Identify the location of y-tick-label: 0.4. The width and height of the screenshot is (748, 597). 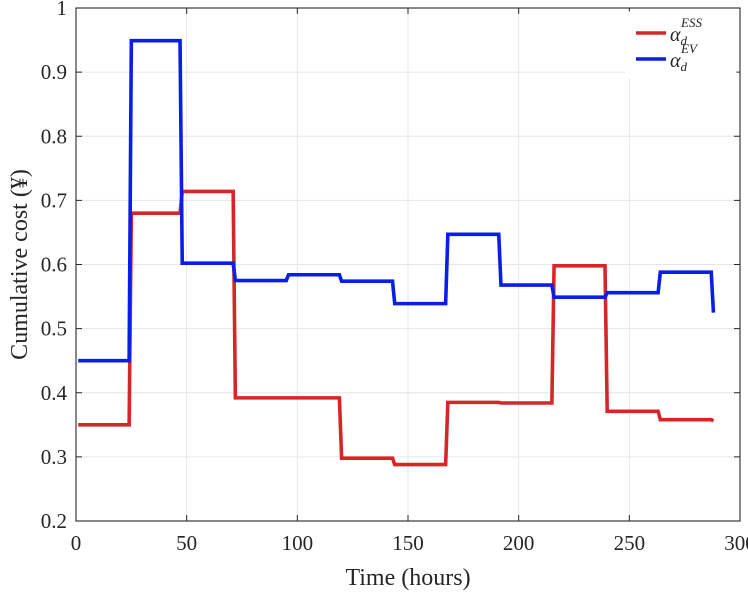
(54, 393).